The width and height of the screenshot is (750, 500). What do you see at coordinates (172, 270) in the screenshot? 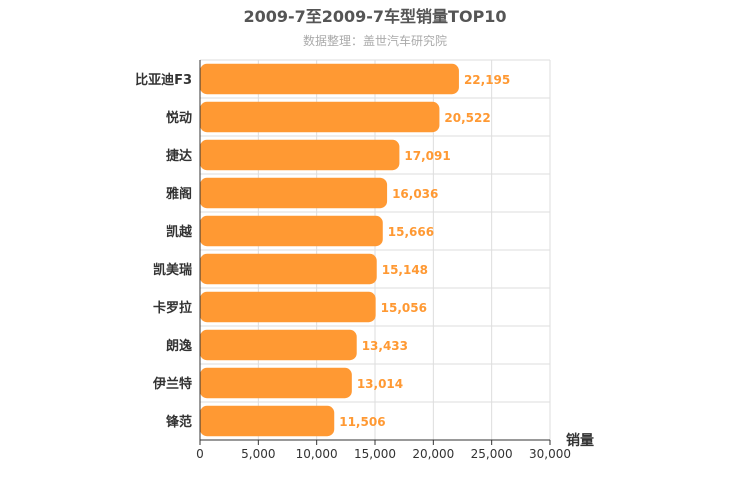
I see `y-tick-label: 凯美瑞` at bounding box center [172, 270].